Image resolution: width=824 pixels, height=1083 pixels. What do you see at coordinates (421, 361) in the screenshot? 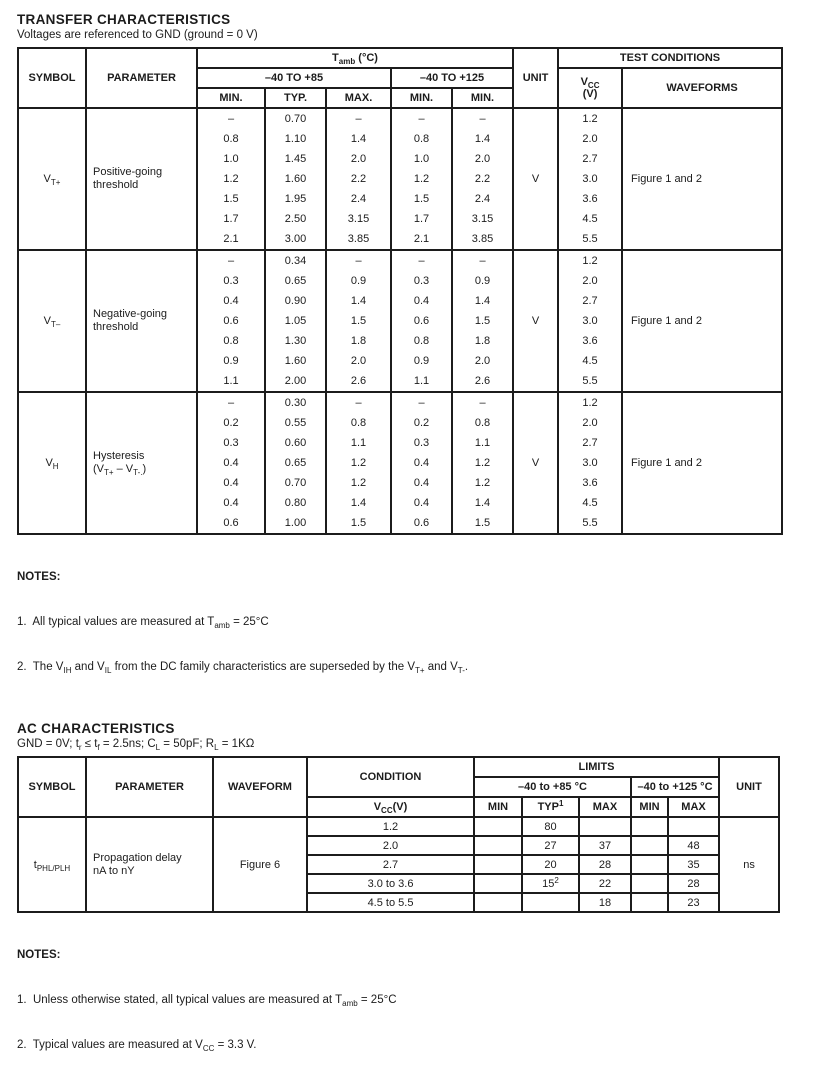
I see `cell-line: 0.9` at bounding box center [421, 361].